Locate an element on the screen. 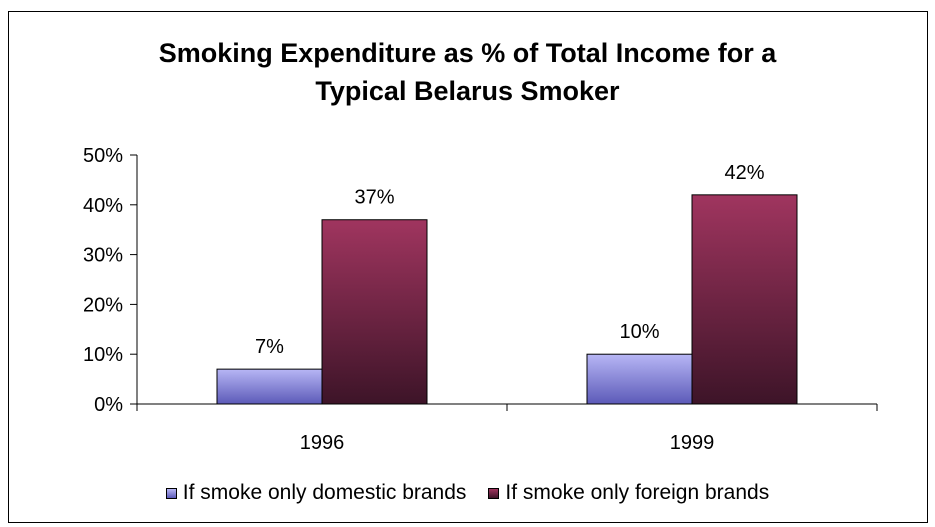 Image resolution: width=935 pixels, height=527 pixels. legend-item-foreign: If smoke only foreign brands is located at coordinates (628, 493).